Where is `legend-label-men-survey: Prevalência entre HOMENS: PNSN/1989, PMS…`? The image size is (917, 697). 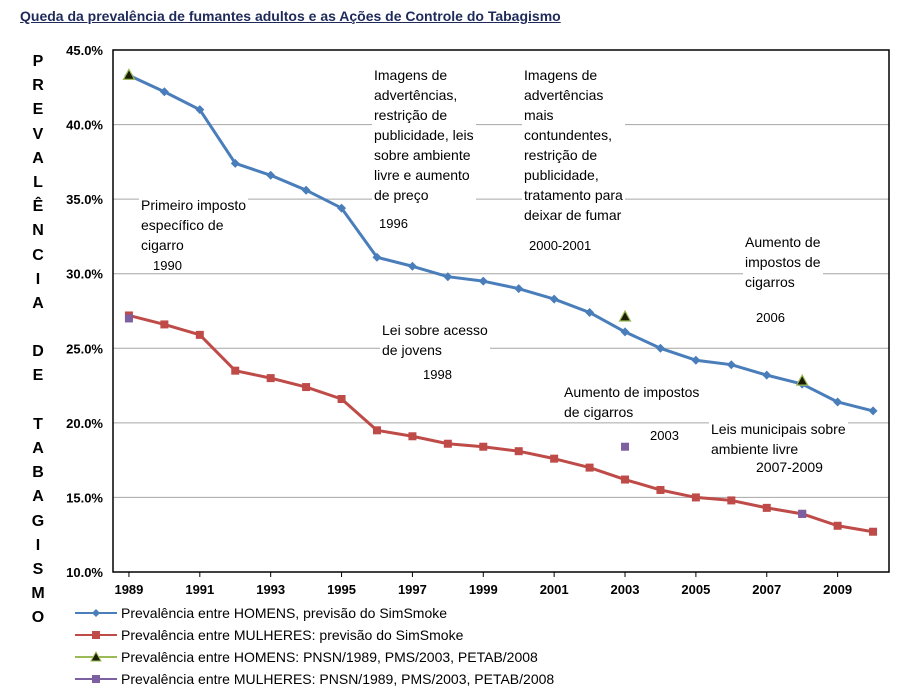 legend-label-men-survey: Prevalência entre HOMENS: PNSN/1989, PMS… is located at coordinates (329, 657).